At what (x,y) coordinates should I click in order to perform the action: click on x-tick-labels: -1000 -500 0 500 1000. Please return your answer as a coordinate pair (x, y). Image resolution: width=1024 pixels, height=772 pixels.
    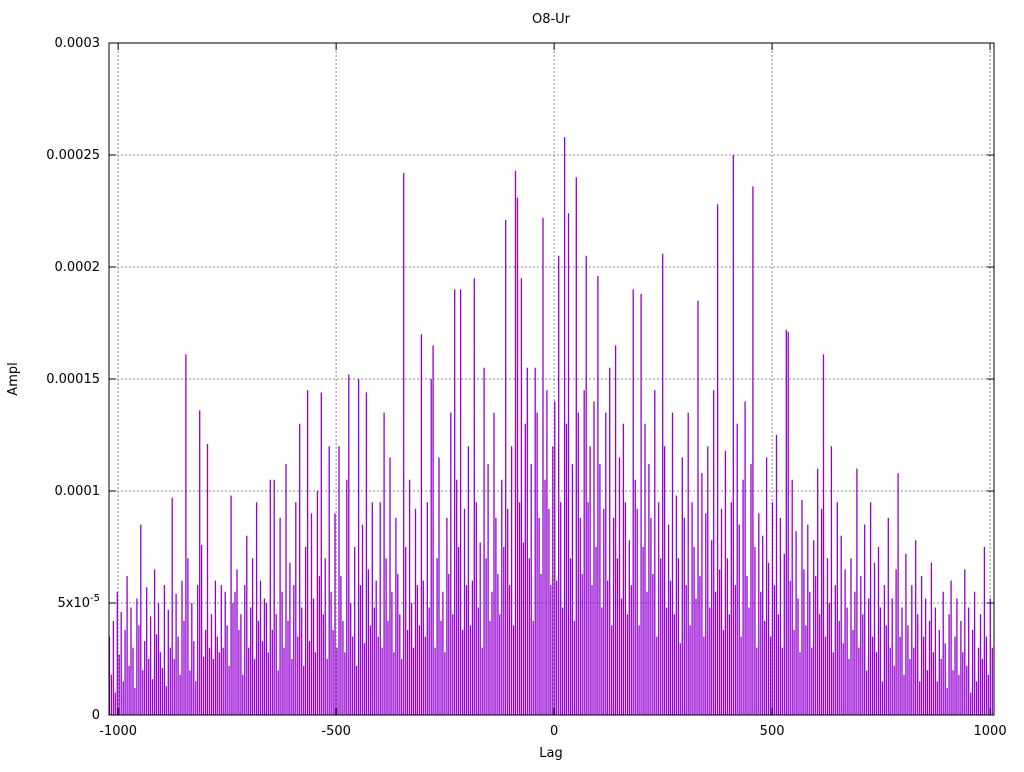
    Looking at the image, I should click on (552, 731).